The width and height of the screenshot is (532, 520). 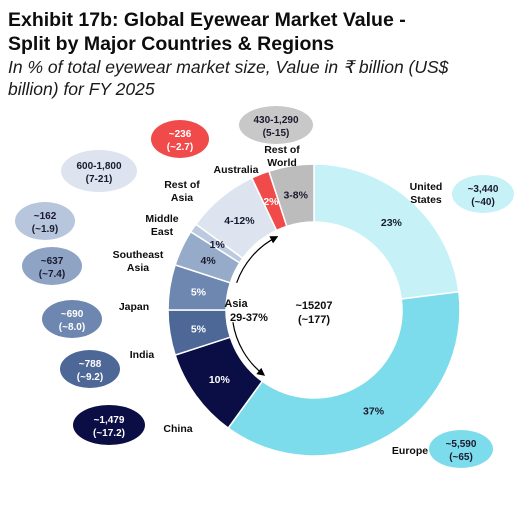 I want to click on category-label-australia: Australia, so click(x=236, y=170).